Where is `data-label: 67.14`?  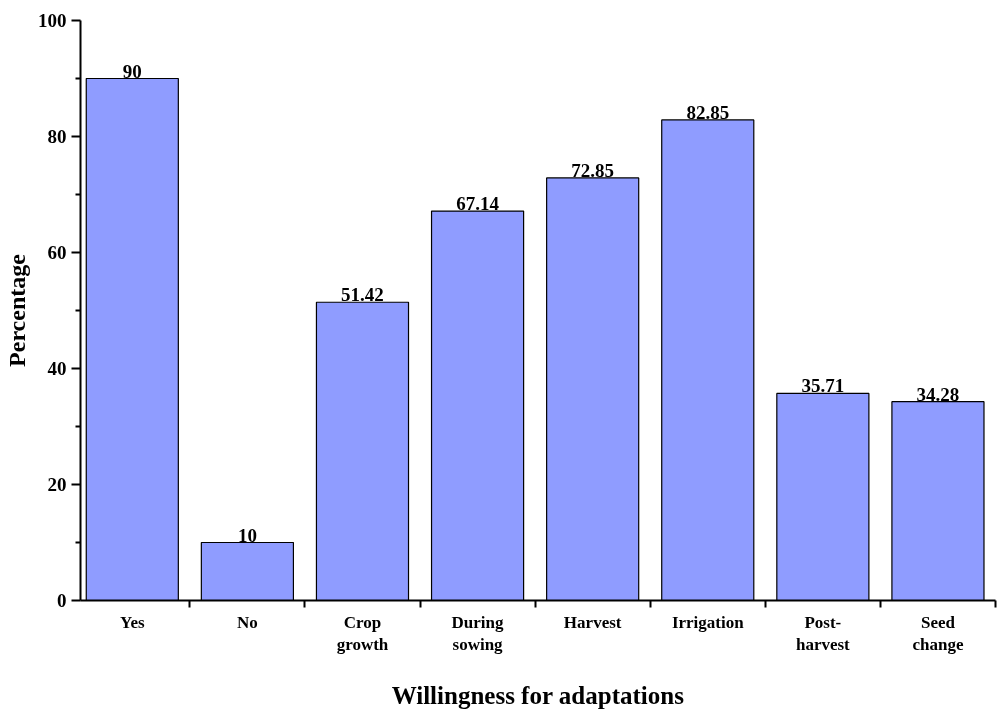 data-label: 67.14 is located at coordinates (478, 204).